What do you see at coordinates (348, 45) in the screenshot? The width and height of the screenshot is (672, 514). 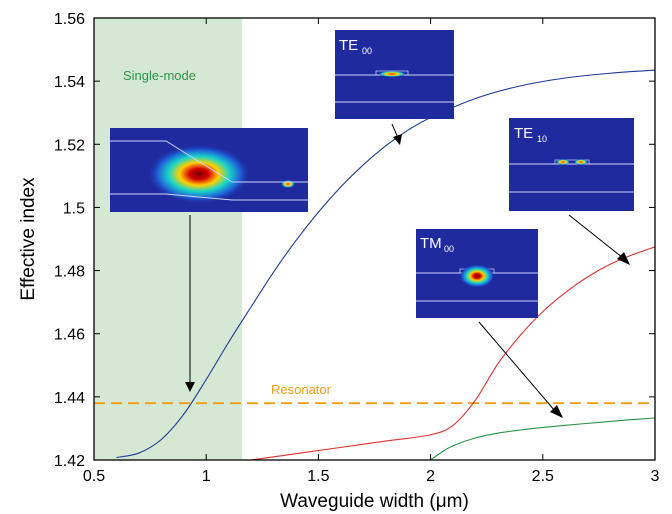 I see `inset-te00-label: TE` at bounding box center [348, 45].